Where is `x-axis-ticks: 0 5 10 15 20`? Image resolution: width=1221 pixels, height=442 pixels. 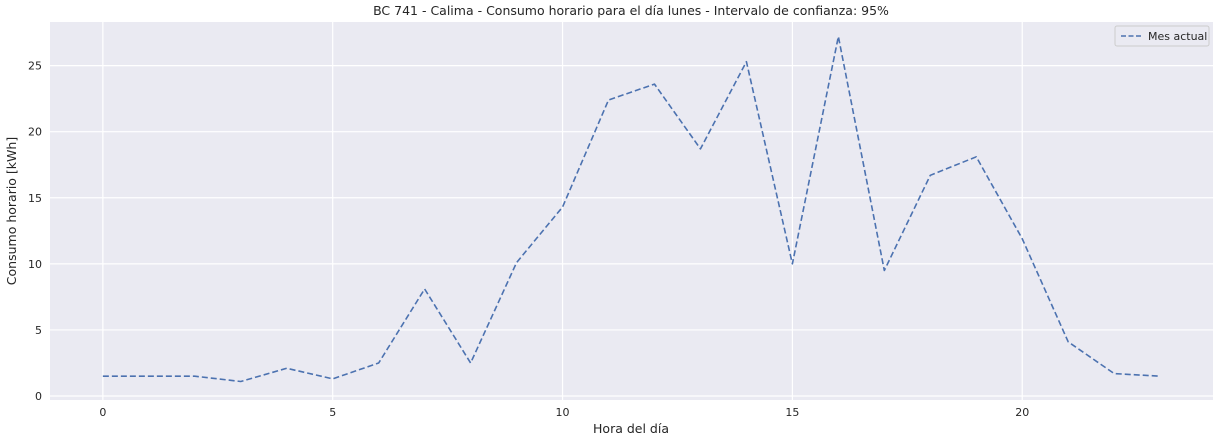
x-axis-ticks: 0 5 10 15 20 is located at coordinates (564, 412).